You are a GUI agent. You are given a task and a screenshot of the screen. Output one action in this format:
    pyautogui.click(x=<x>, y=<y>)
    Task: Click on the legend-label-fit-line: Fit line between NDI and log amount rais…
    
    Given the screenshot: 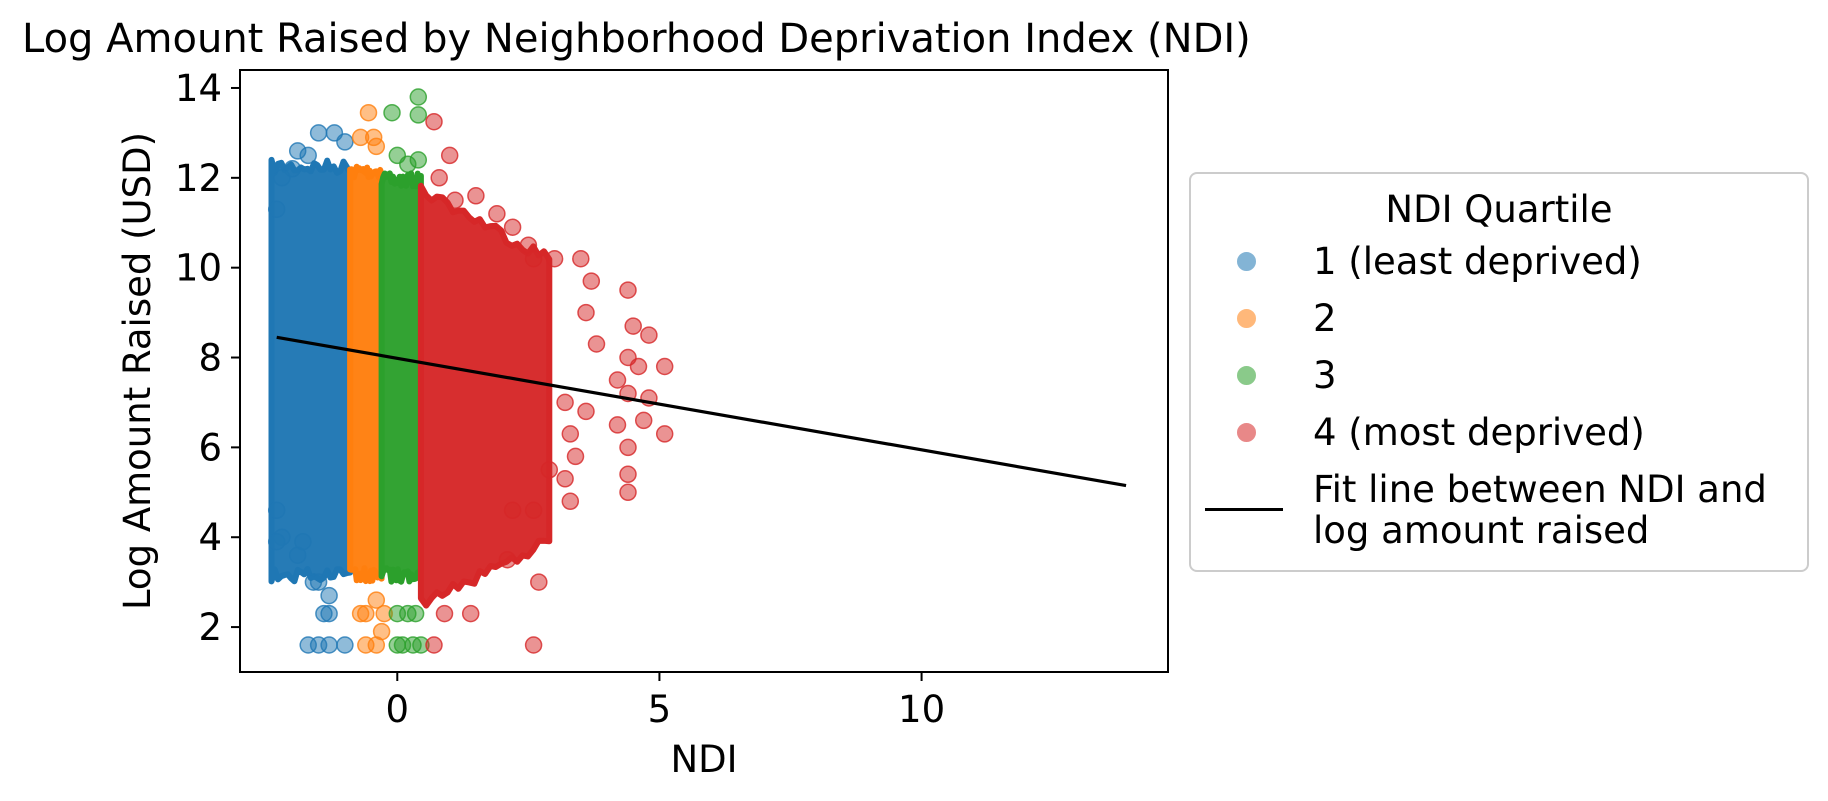 What is the action you would take?
    pyautogui.click(x=1540, y=510)
    